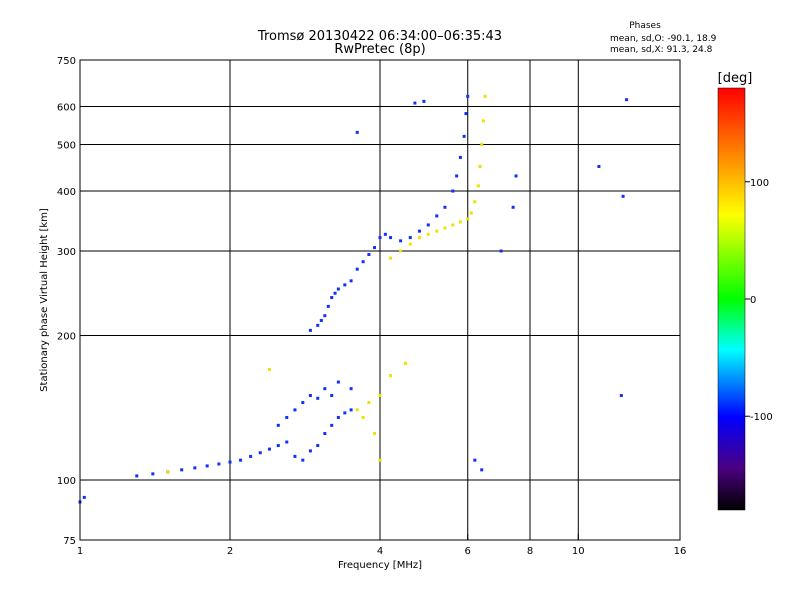 This screenshot has height=600, width=800. What do you see at coordinates (380, 551) in the screenshot?
I see `x-tick-label: 4` at bounding box center [380, 551].